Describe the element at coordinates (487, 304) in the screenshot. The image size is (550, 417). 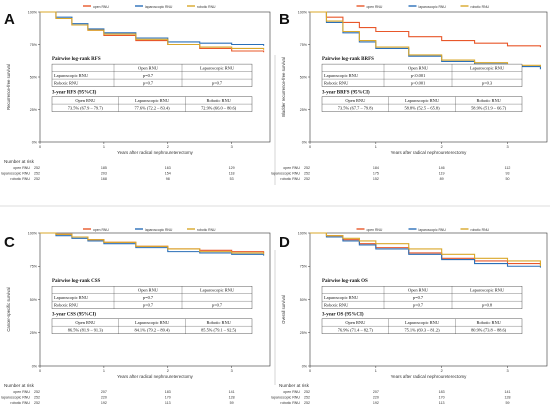
I see `pairwise-p-value: p=0.8` at that location.